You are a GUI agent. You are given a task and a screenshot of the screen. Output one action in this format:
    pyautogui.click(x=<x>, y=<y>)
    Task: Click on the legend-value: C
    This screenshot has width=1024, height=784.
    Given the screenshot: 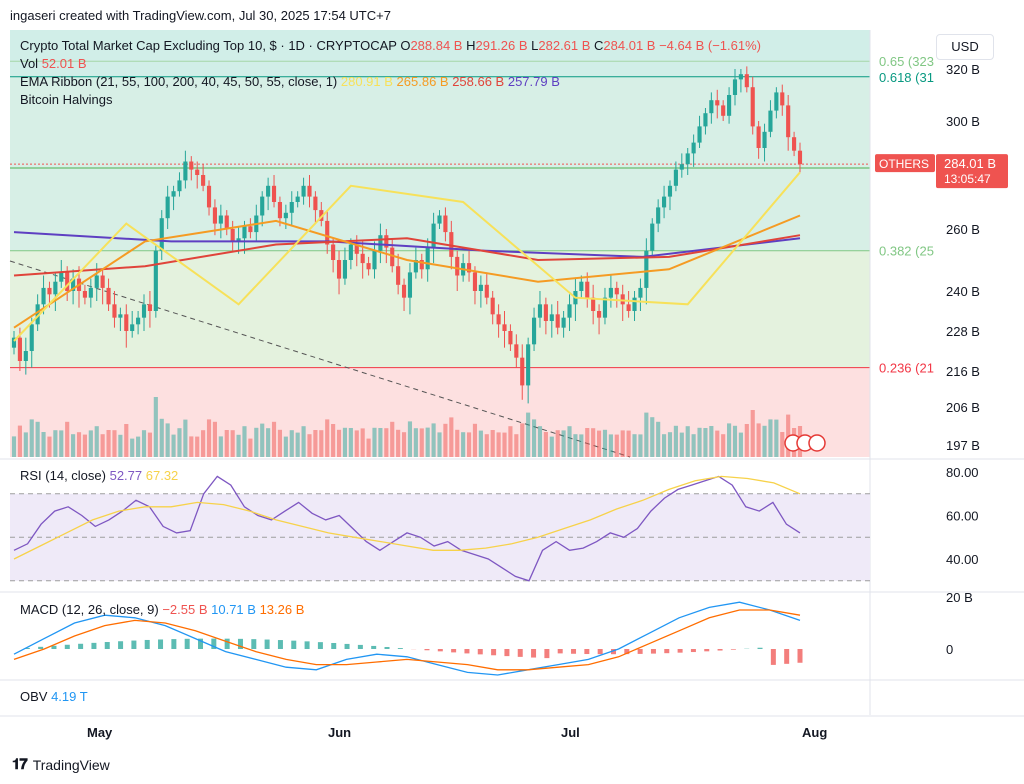 What is the action you would take?
    pyautogui.click(x=596, y=45)
    